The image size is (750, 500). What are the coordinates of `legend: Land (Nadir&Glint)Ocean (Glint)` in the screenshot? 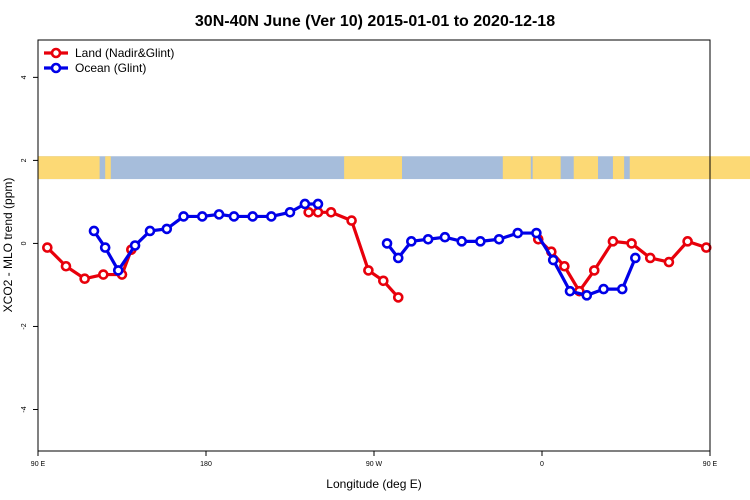 It's located at (109, 60).